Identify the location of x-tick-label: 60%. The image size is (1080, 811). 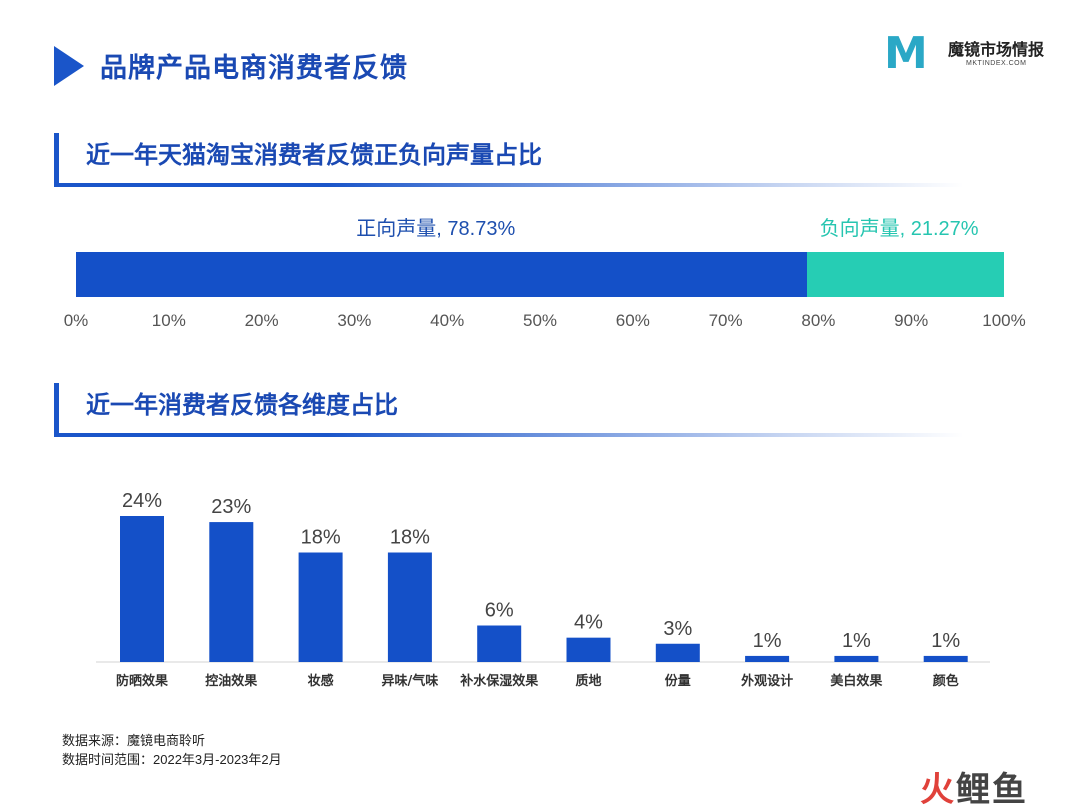
(632, 320).